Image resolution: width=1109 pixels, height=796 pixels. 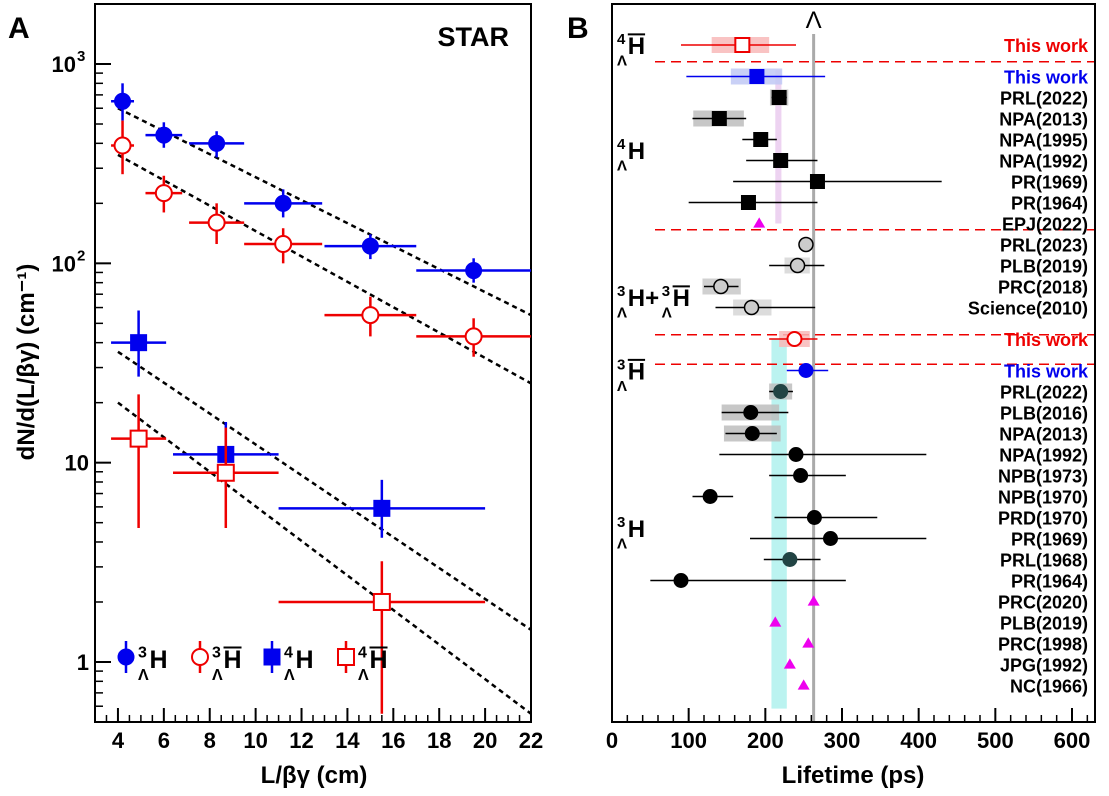 What do you see at coordinates (531, 740) in the screenshot?
I see `x-tick-label: 22` at bounding box center [531, 740].